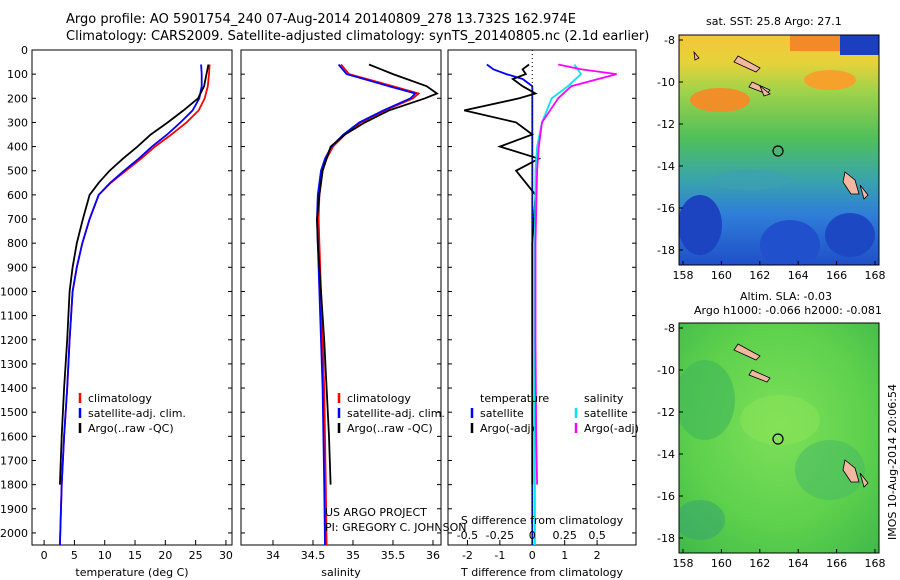 This screenshot has width=900, height=580. What do you see at coordinates (541, 572) in the screenshot?
I see `x-axis-label: T difference from climatology` at bounding box center [541, 572].